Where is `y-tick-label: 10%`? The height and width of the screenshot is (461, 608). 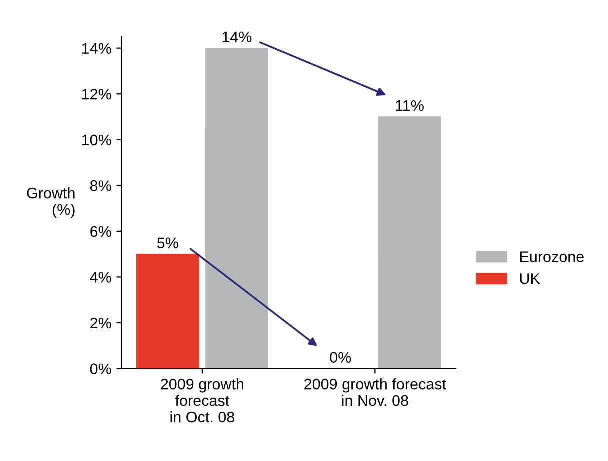
y-tick-label: 10% is located at coordinates (97, 140).